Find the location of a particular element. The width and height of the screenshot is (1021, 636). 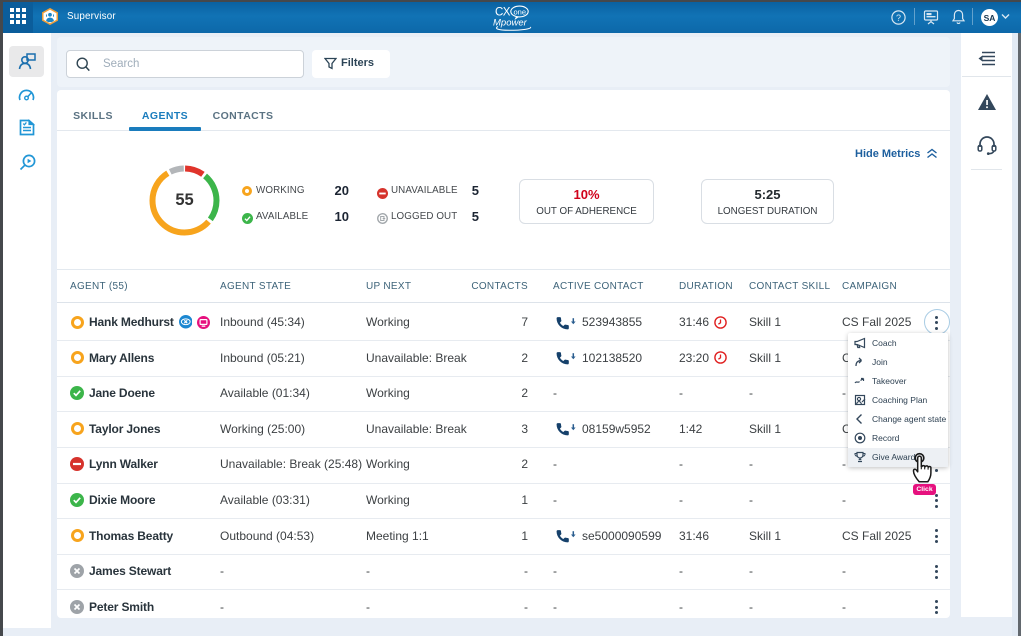

svg-text: CX is located at coordinates (503, 13).